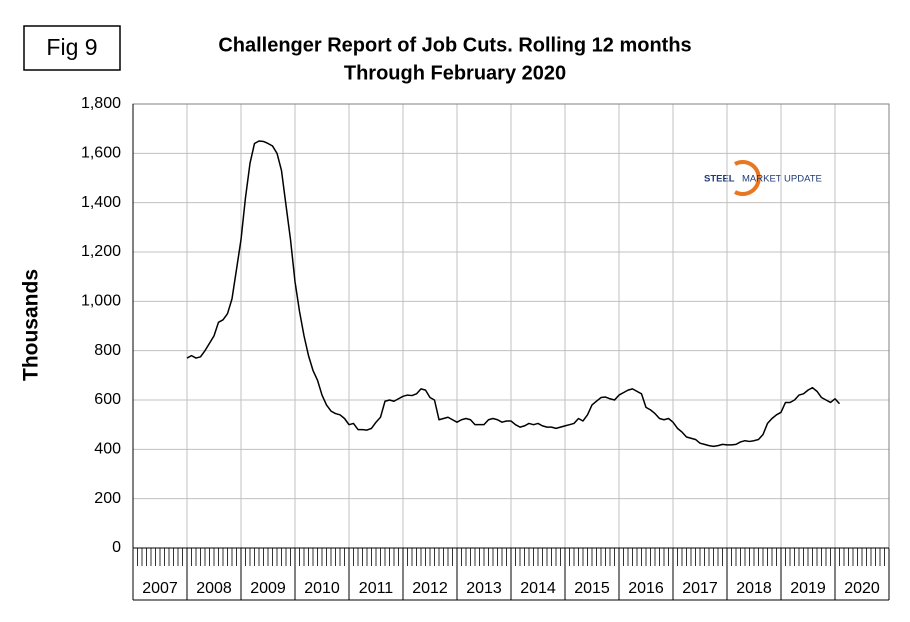 The width and height of the screenshot is (910, 622). I want to click on x-tick-label: 2009, so click(268, 588).